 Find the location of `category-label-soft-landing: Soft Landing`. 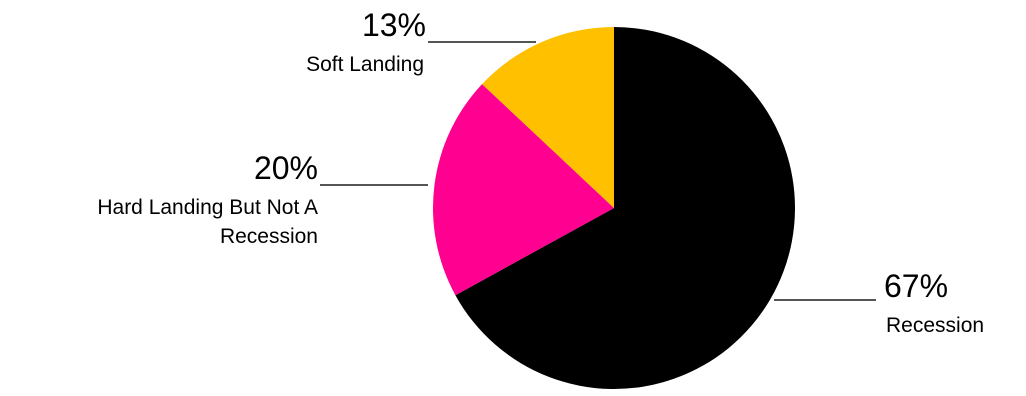

category-label-soft-landing: Soft Landing is located at coordinates (365, 64).